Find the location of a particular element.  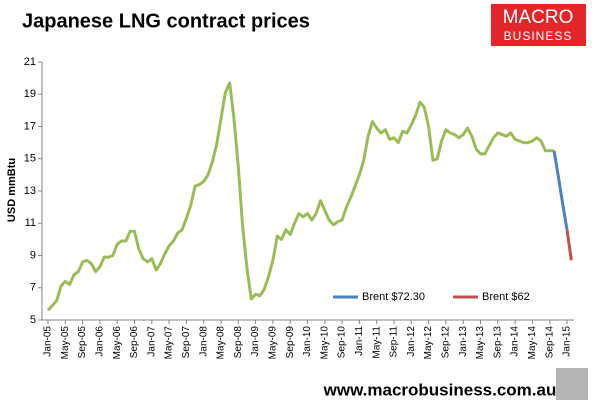

wolf-icon is located at coordinates (572, 384).